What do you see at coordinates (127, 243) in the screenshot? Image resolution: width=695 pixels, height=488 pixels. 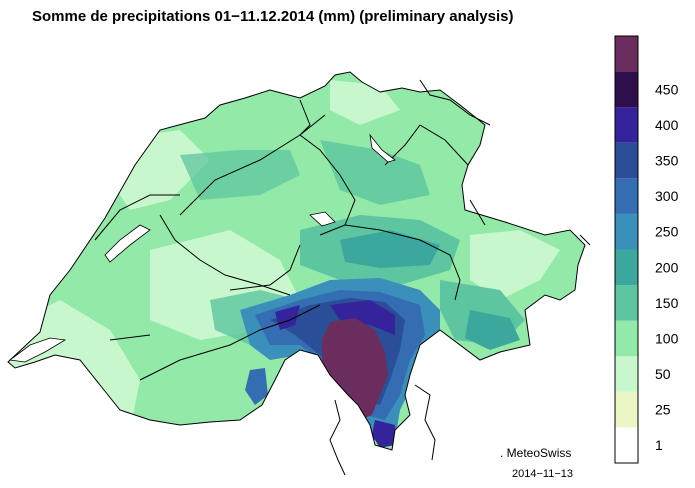 I see `lake-neuchatel` at bounding box center [127, 243].